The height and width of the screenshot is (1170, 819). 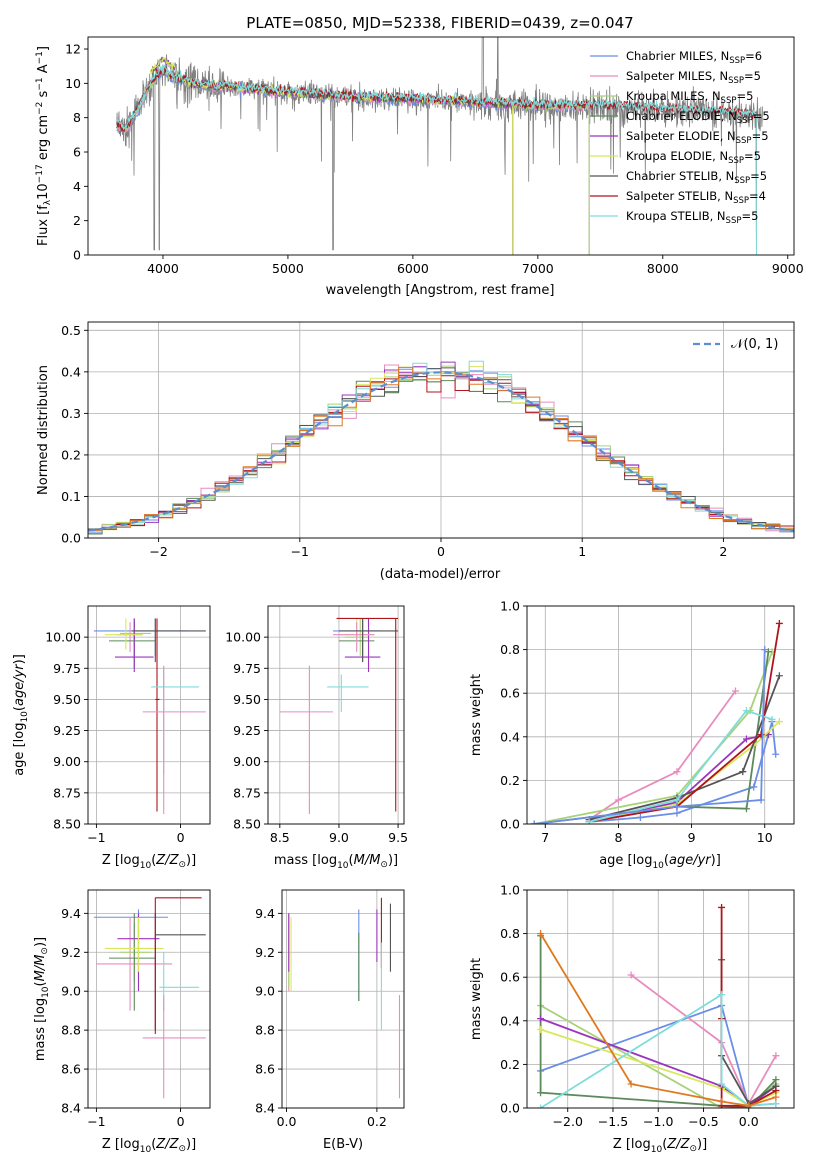 I want to click on y-label-part: ], so click(x=43, y=48).